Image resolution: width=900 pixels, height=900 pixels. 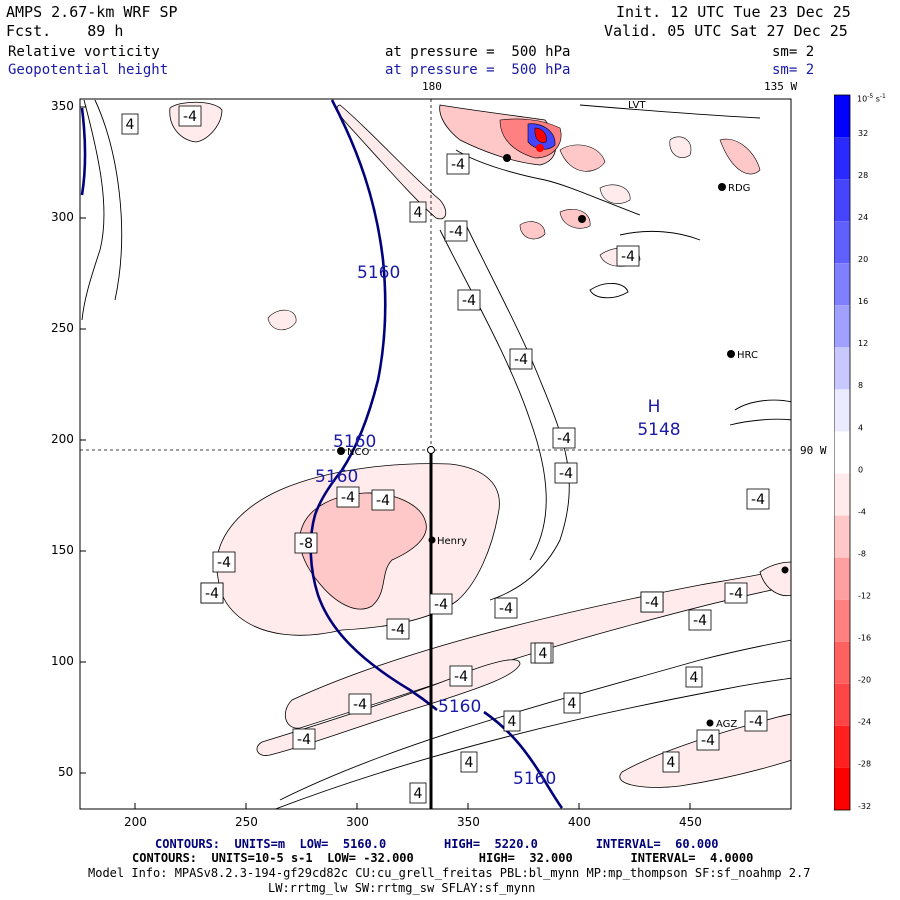 What do you see at coordinates (726, 724) in the screenshot?
I see `station-agz: AGZ` at bounding box center [726, 724].